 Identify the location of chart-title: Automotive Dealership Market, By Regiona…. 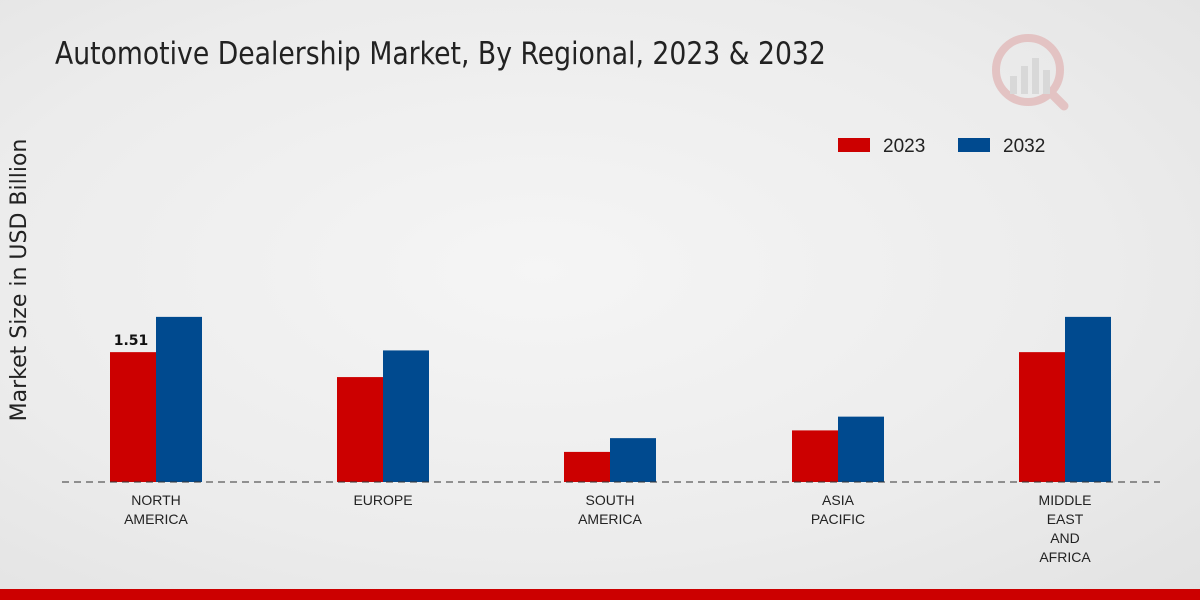
(440, 54).